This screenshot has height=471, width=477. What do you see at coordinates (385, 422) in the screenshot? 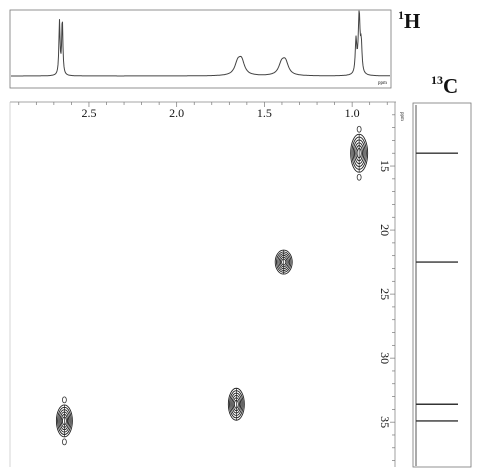
I see `c-tick-label: 35` at bounding box center [385, 422].